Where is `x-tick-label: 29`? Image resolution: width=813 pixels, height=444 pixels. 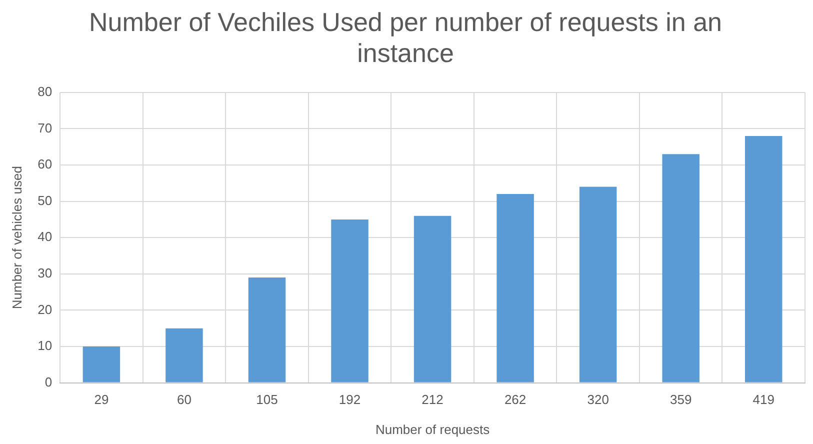 x-tick-label: 29 is located at coordinates (101, 400).